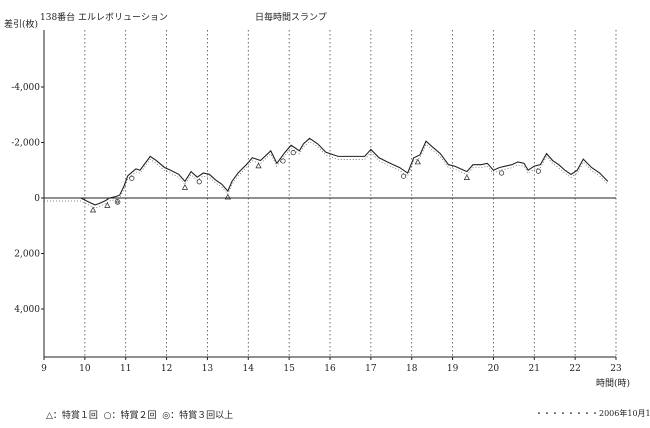 The height and width of the screenshot is (428, 650). What do you see at coordinates (624, 413) in the screenshot?
I see `date-text: 2006年10月11日` at bounding box center [624, 413].